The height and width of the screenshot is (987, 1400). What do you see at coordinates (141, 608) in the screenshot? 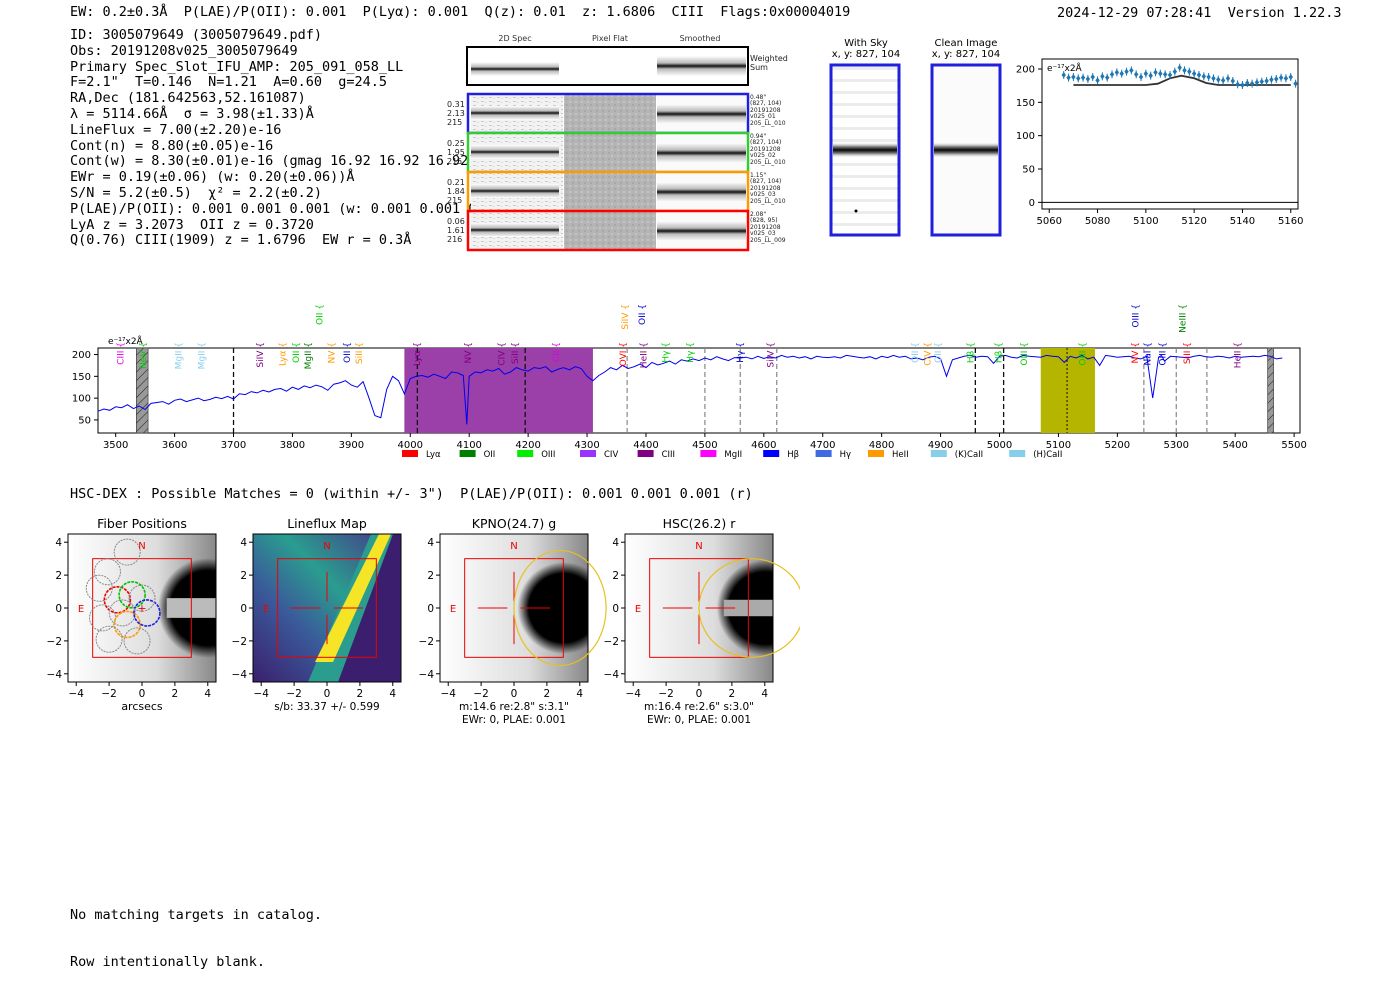
I see `center-marker: +` at bounding box center [141, 608].